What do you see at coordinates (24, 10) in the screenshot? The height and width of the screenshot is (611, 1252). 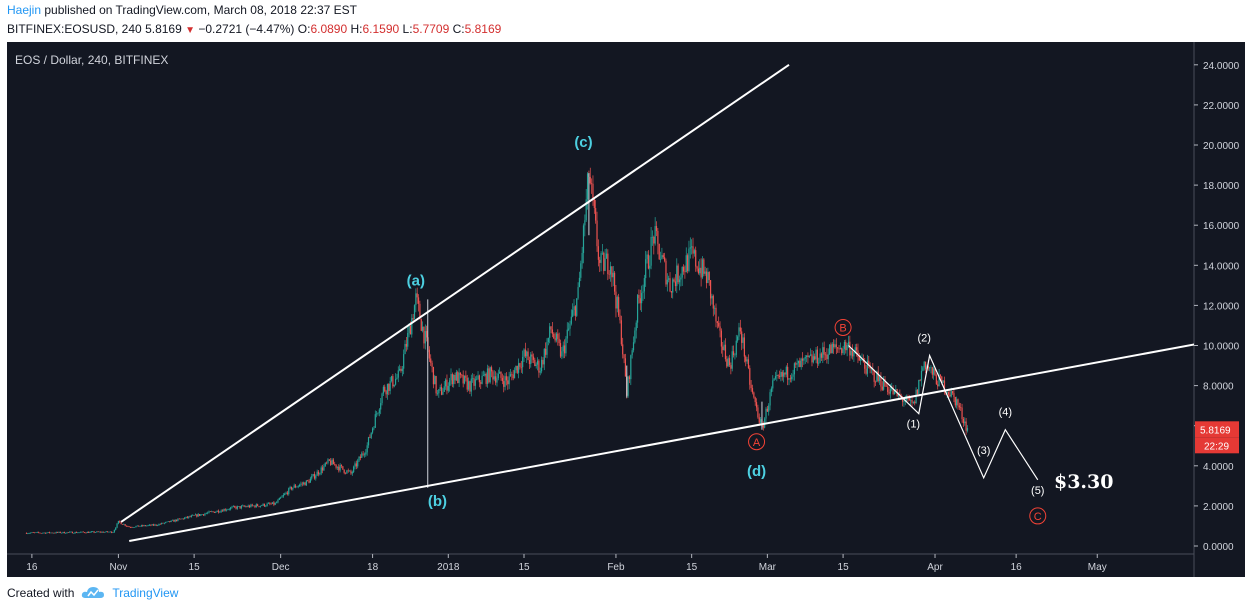 I see `author-link: Haejin` at bounding box center [24, 10].